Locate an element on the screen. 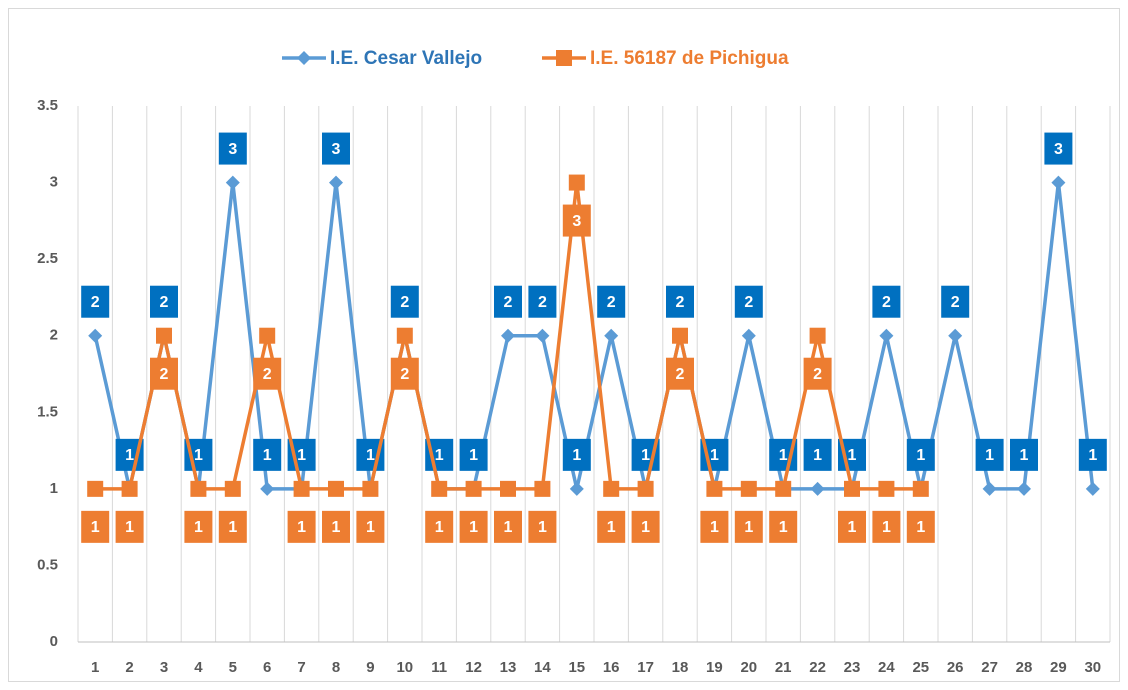  x-tick-label: 28 is located at coordinates (1024, 667).